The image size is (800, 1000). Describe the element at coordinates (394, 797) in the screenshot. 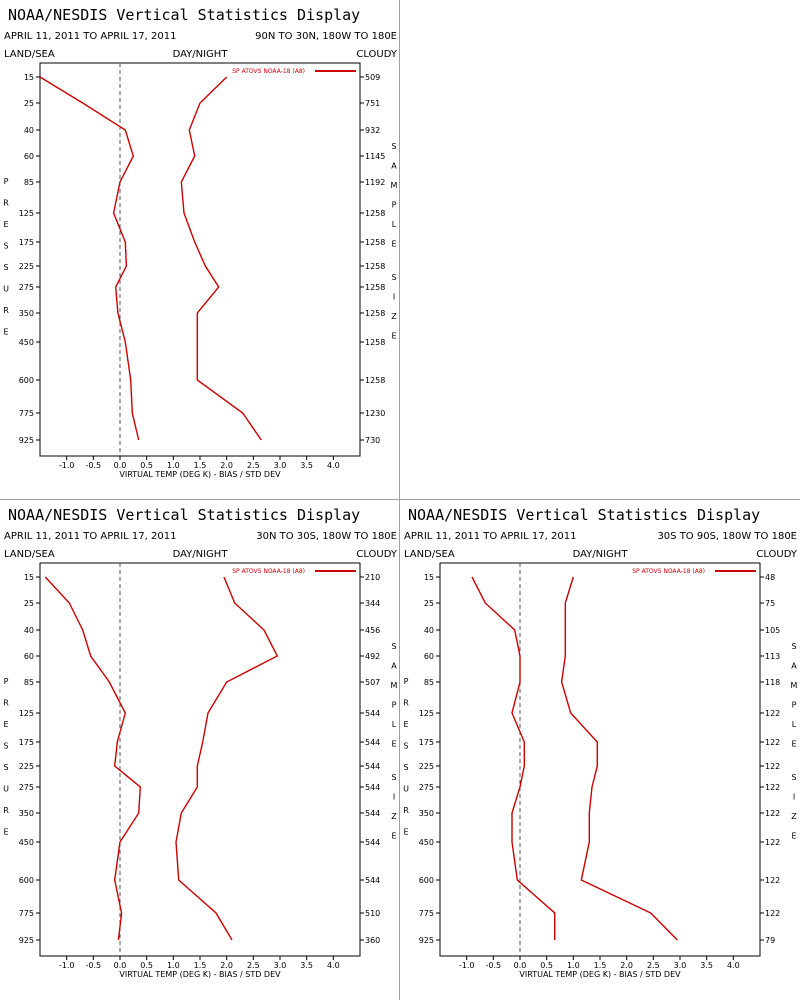

I see `right-axis-letter: I` at that location.